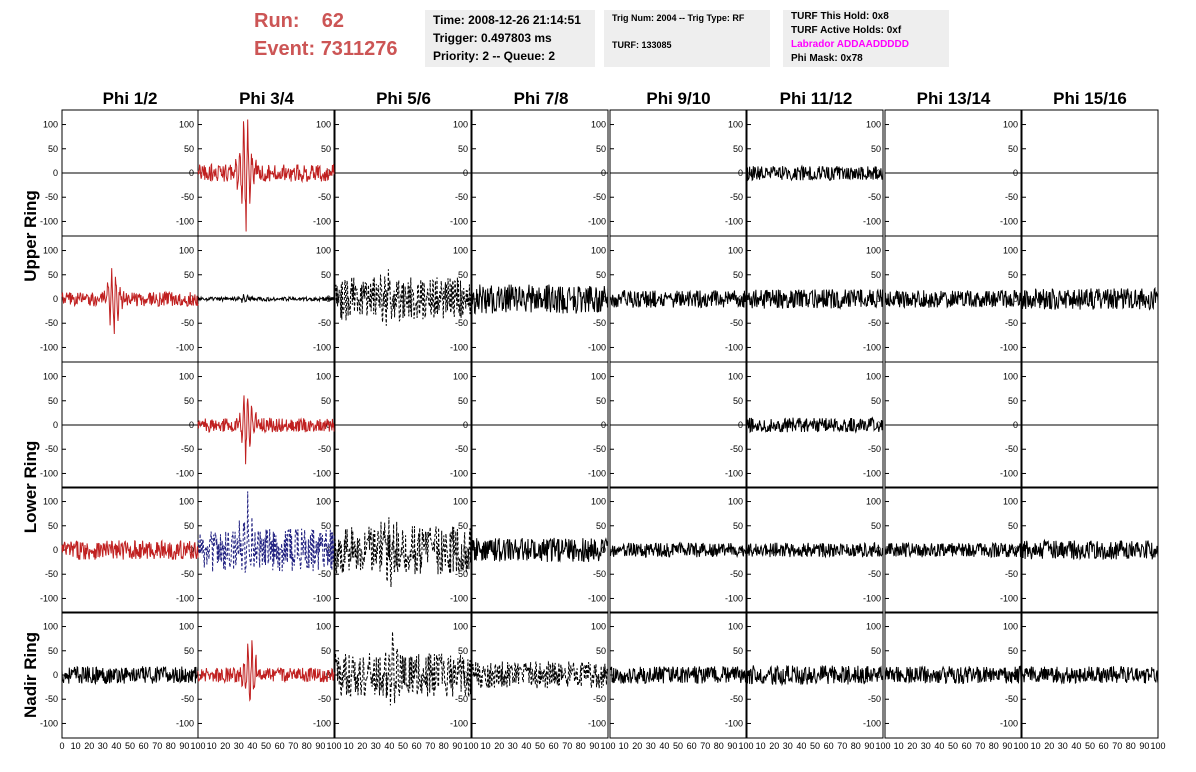 Image resolution: width=1196 pixels, height=772 pixels. I want to click on run-line: Run: 62, so click(299, 21).